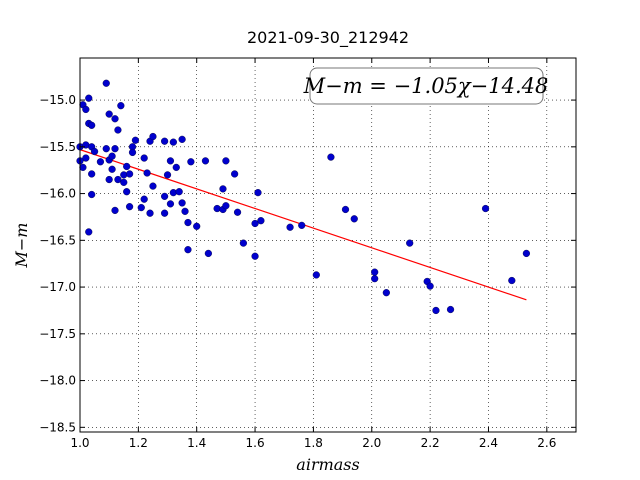  What do you see at coordinates (328, 38) in the screenshot?
I see `chart-title: 2021-09-30_212942` at bounding box center [328, 38].